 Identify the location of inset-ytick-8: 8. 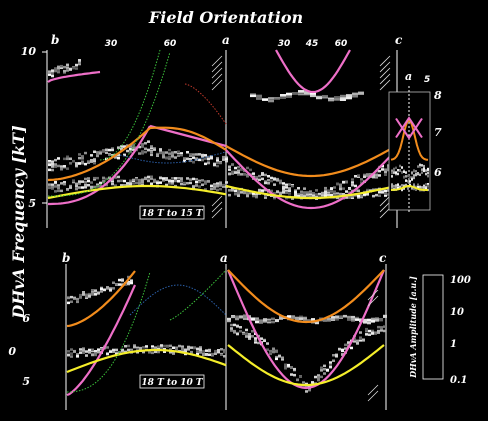
(438, 95).